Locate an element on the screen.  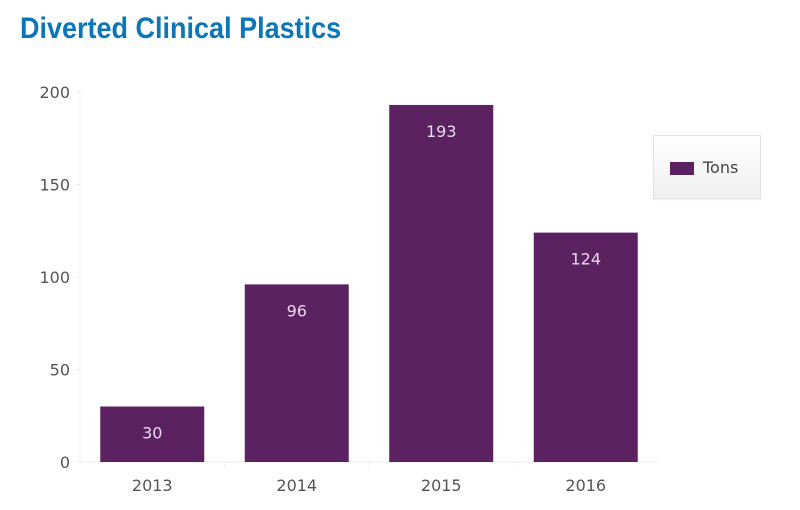
y-tick-label: 50 is located at coordinates (60, 370).